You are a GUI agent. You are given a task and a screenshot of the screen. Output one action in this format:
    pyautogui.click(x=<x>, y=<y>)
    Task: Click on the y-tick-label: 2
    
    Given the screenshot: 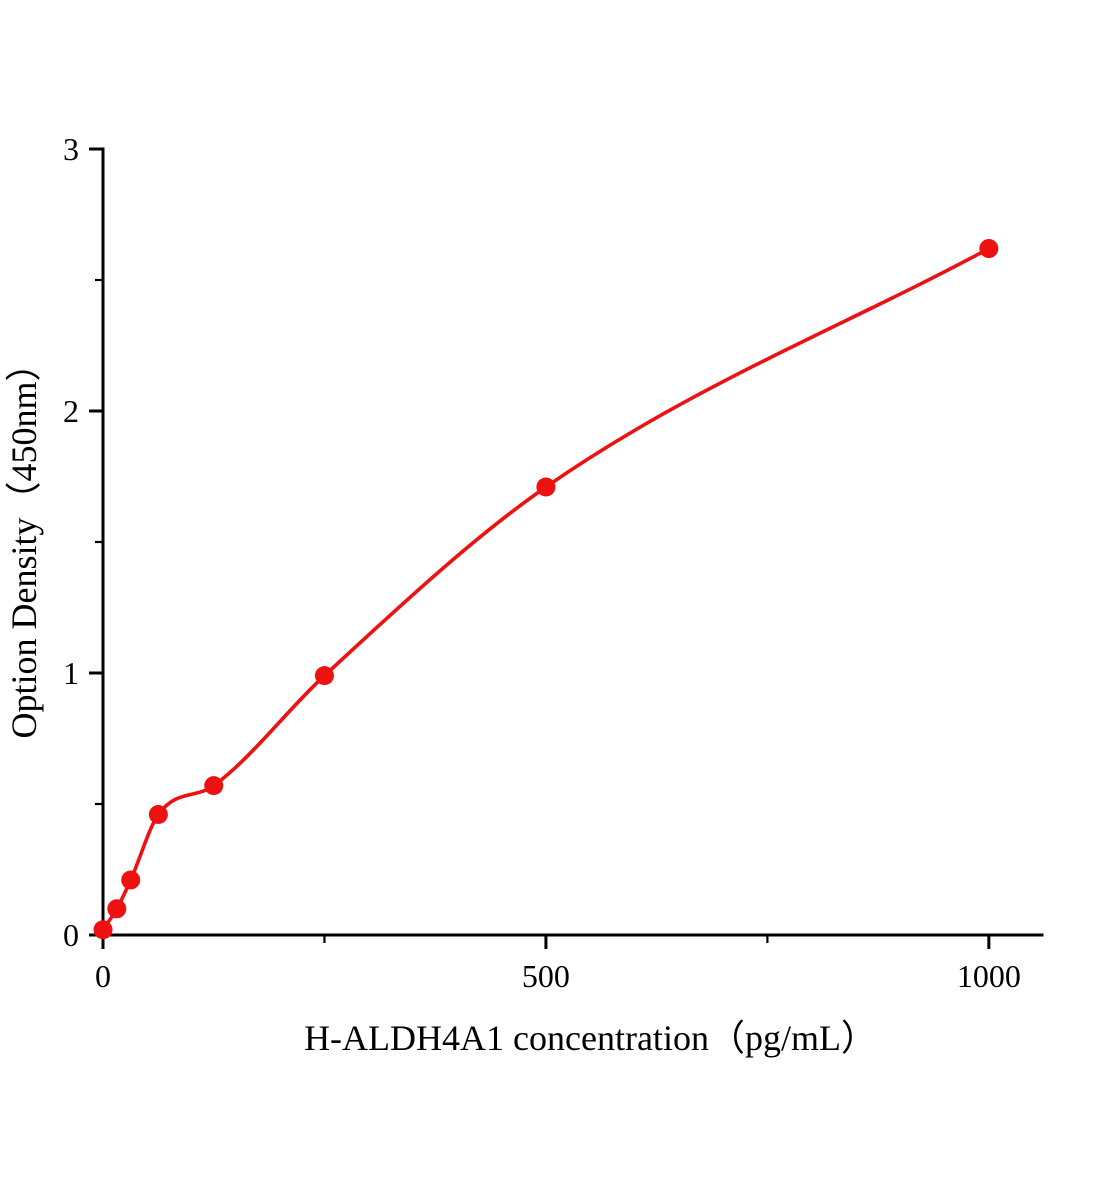 What is the action you would take?
    pyautogui.click(x=71, y=411)
    